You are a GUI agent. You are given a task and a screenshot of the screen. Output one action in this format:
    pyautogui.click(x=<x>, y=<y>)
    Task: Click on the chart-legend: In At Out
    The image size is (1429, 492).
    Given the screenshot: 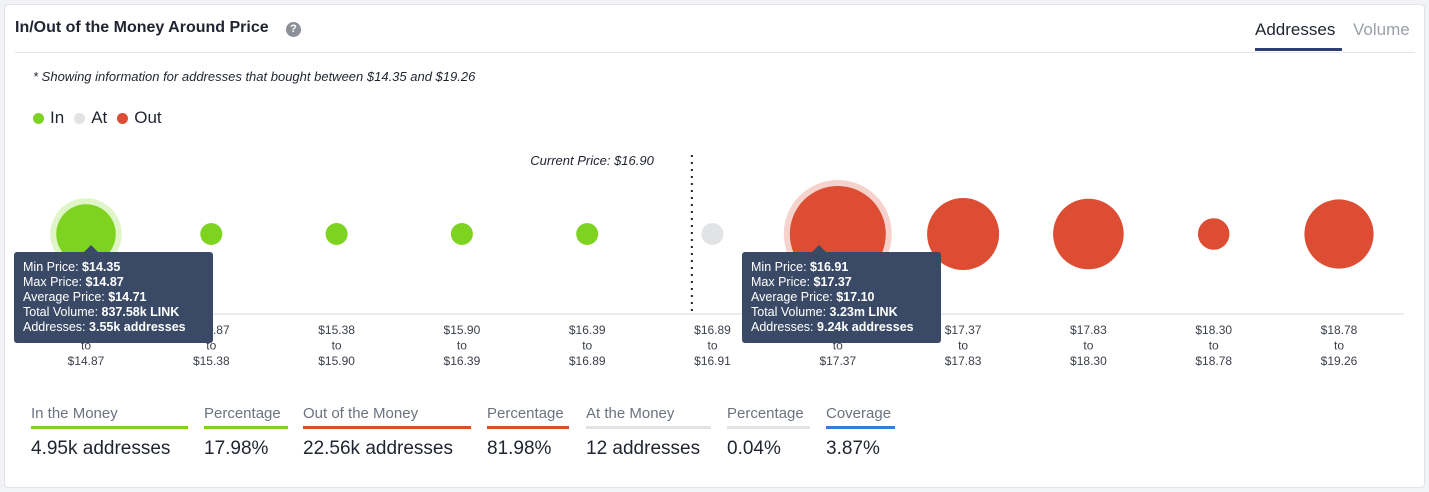 What is the action you would take?
    pyautogui.click(x=102, y=118)
    